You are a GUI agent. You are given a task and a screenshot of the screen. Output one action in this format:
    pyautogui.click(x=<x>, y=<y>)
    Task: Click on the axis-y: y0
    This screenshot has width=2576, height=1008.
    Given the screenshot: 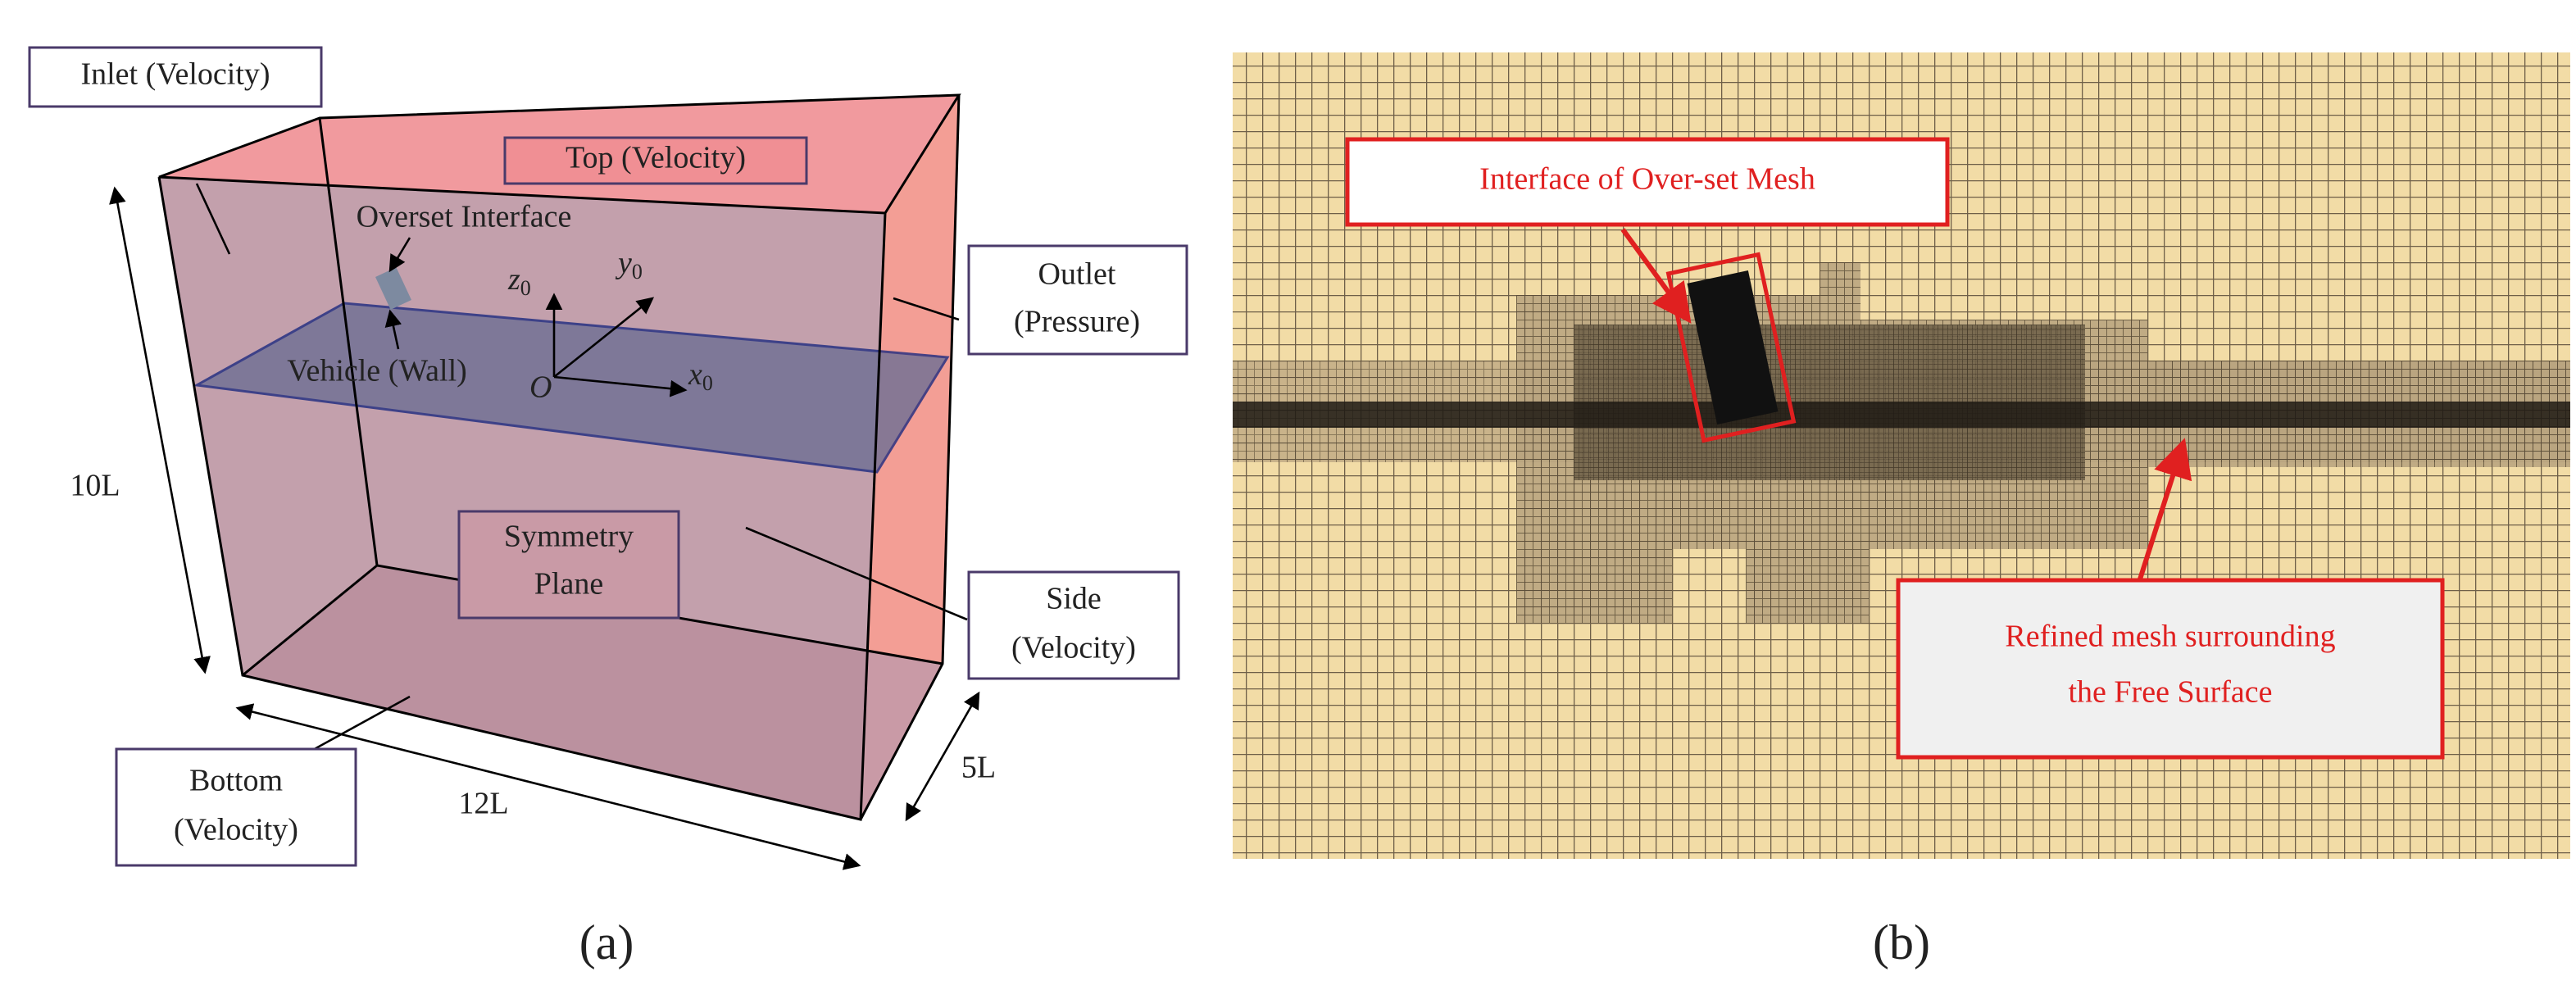 What is the action you would take?
    pyautogui.click(x=629, y=265)
    